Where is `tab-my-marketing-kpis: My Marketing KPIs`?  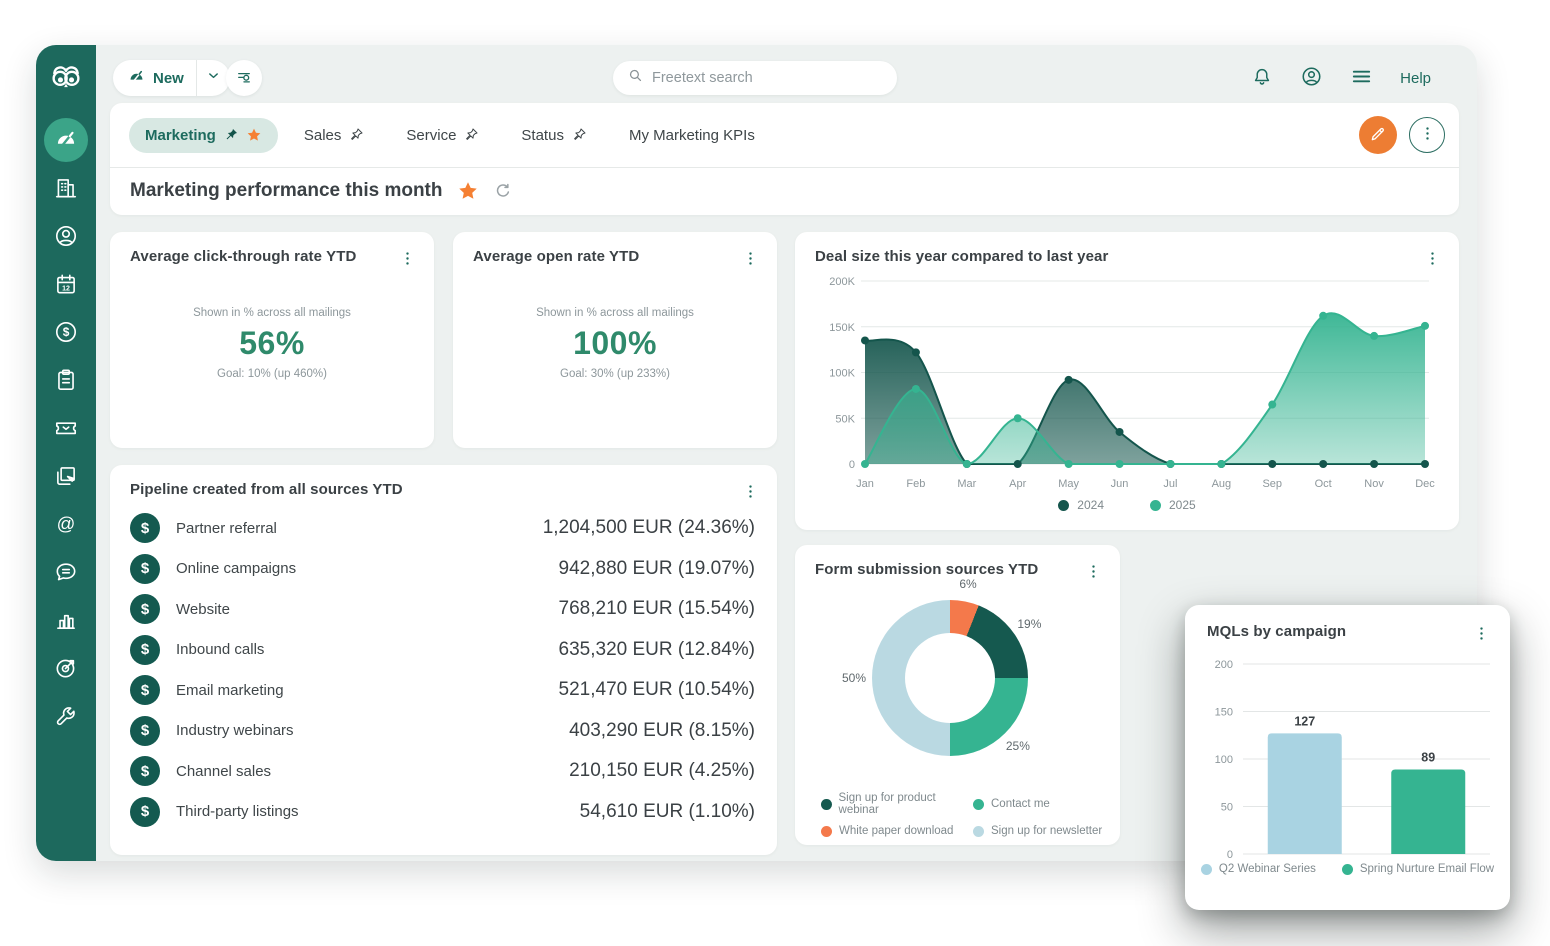
tab-my-marketing-kpis: My Marketing KPIs is located at coordinates (692, 135).